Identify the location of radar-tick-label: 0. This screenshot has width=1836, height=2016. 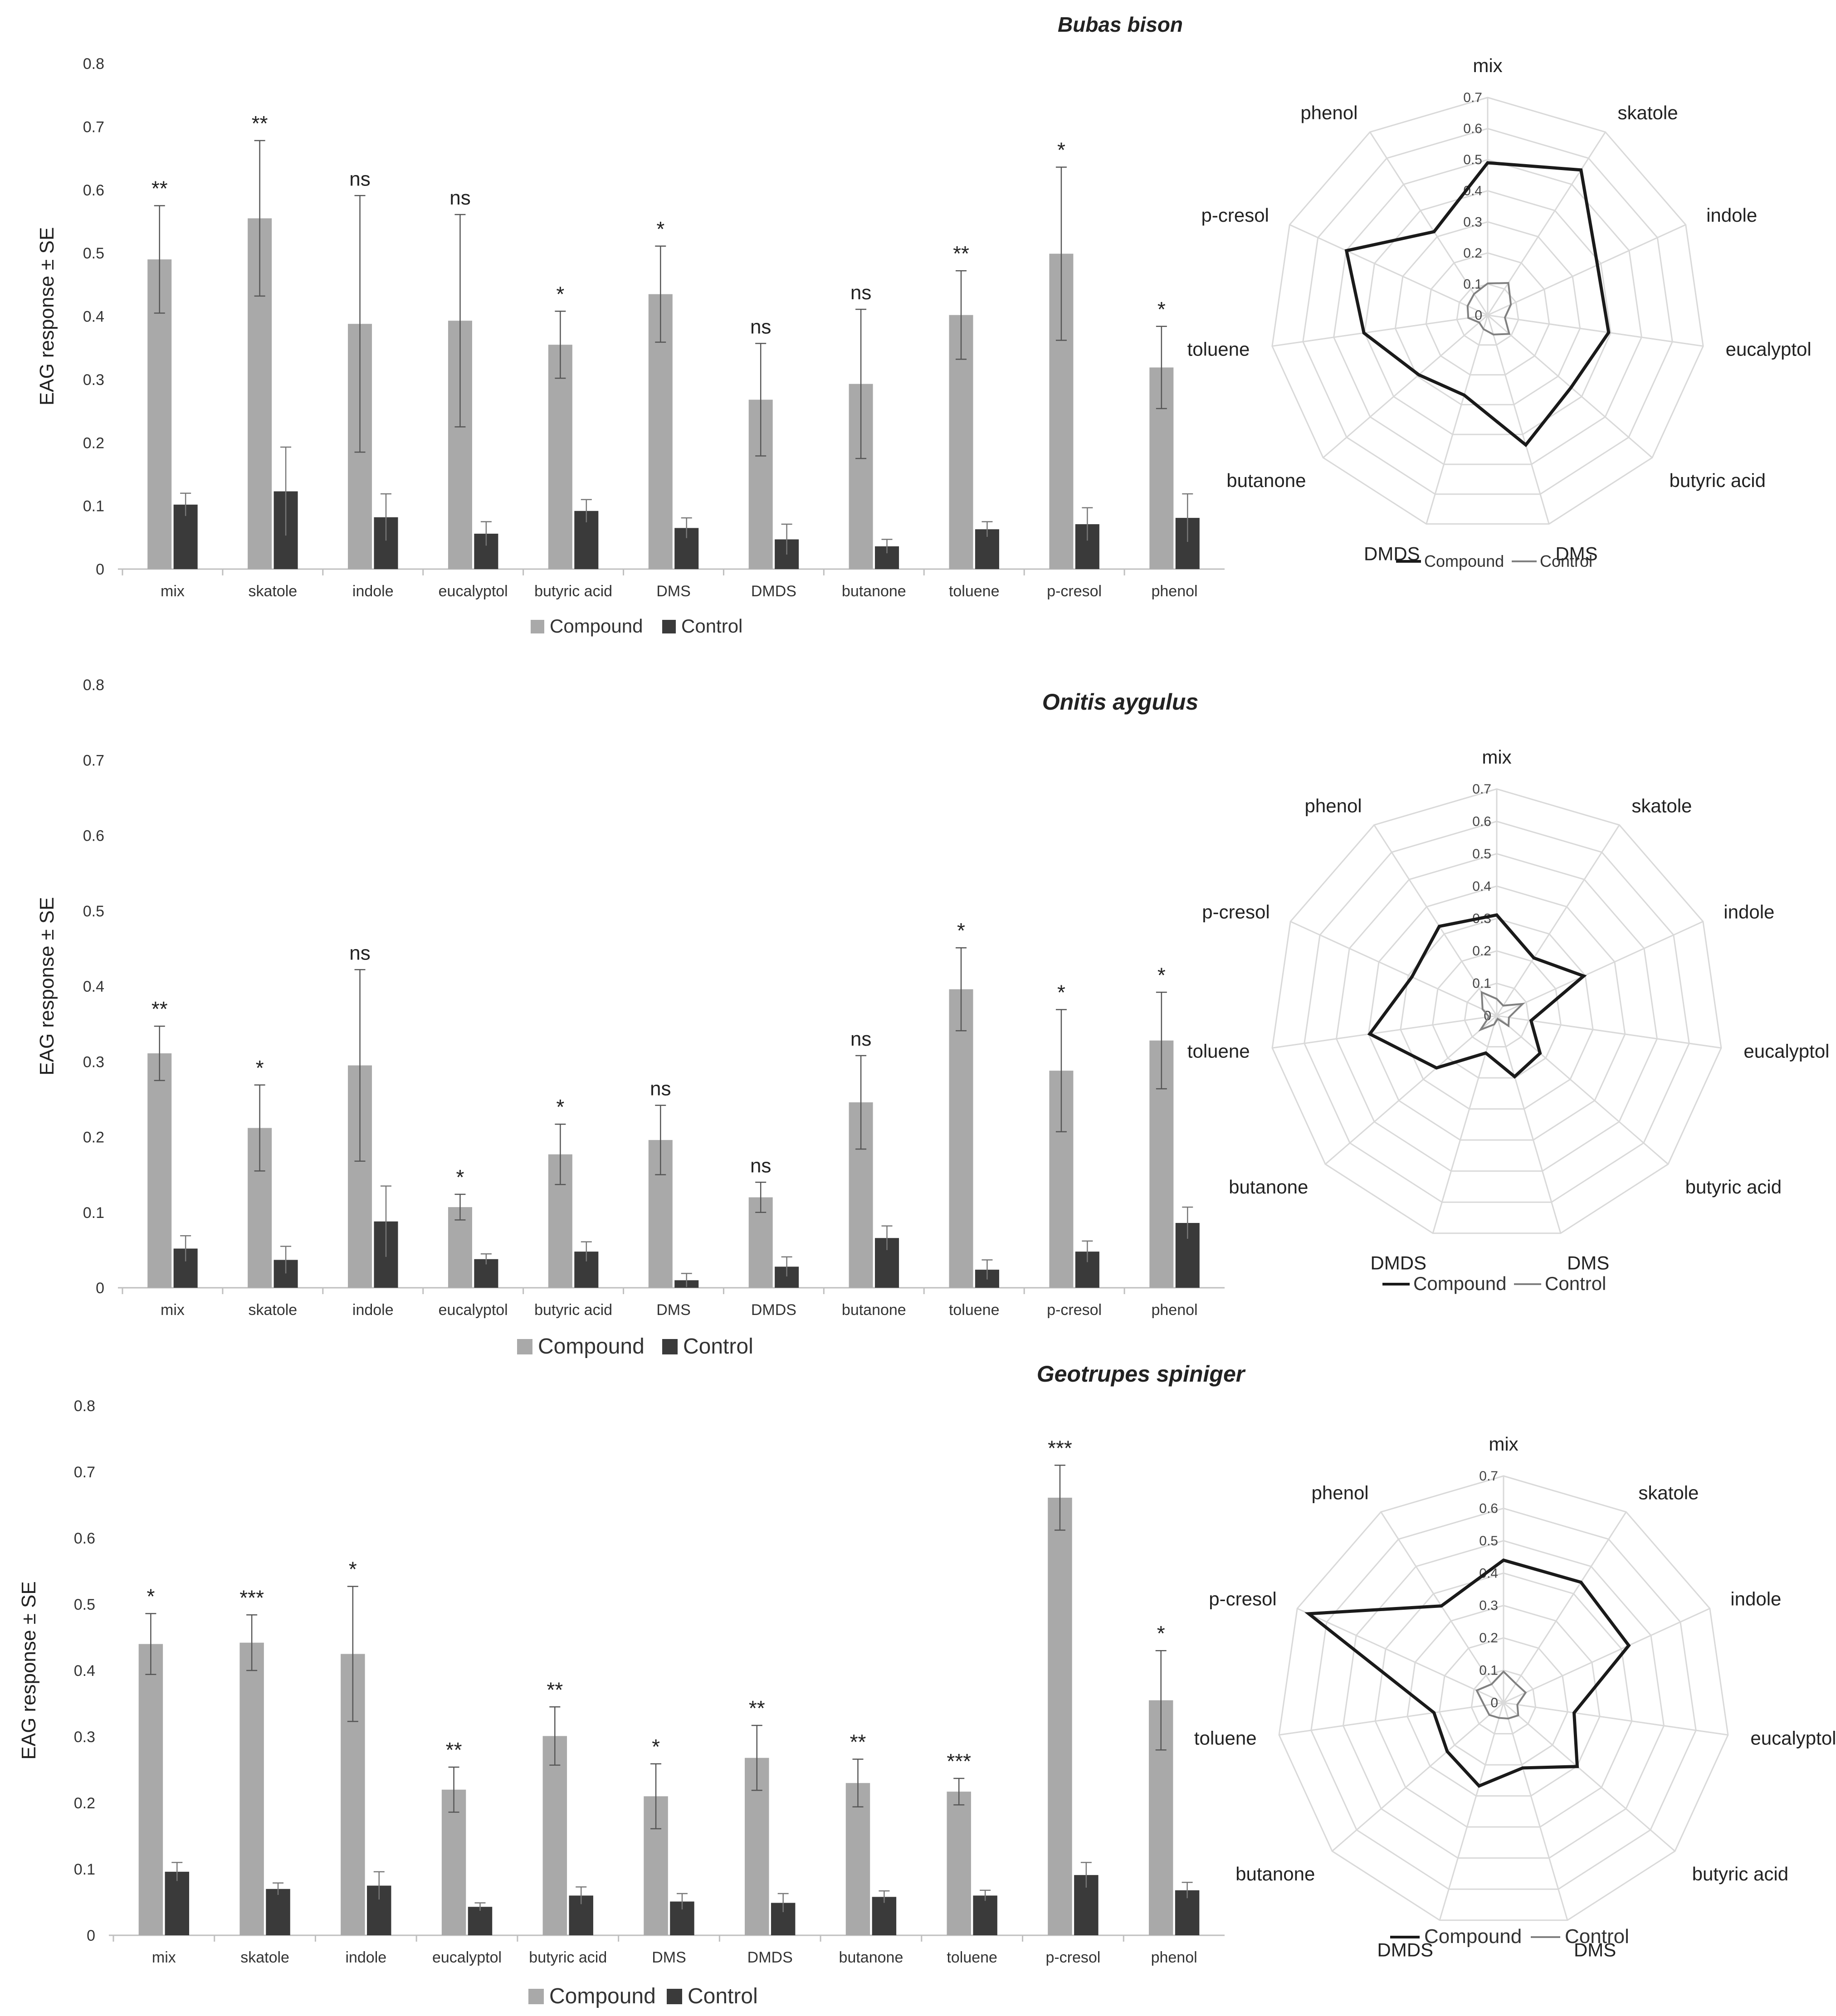
(1478, 315).